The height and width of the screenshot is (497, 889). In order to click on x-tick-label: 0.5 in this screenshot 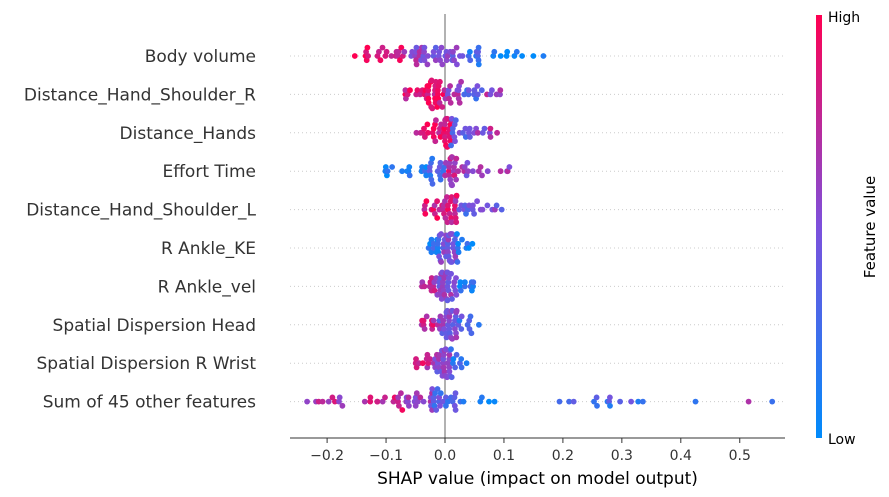, I will do `click(740, 456)`.